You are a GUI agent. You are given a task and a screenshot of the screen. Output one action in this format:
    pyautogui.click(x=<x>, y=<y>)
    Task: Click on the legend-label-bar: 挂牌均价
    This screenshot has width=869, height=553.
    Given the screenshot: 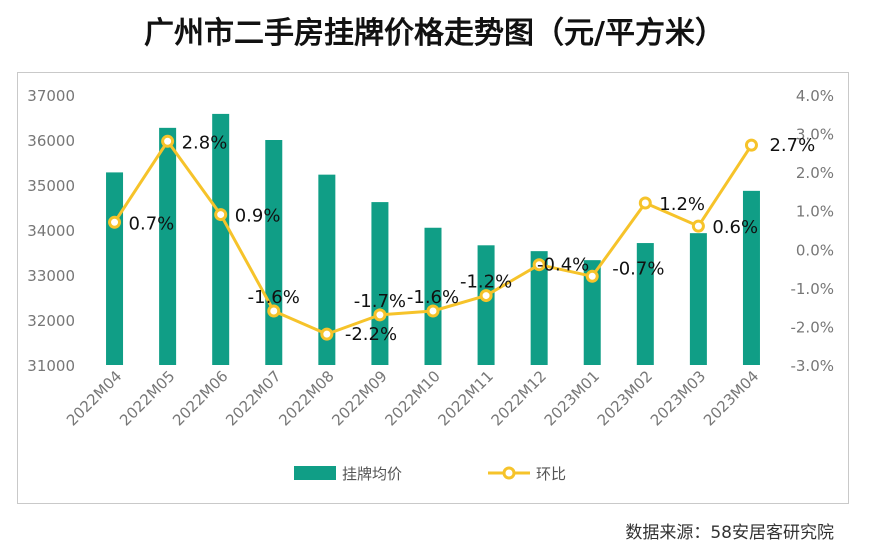 What is the action you would take?
    pyautogui.click(x=372, y=474)
    